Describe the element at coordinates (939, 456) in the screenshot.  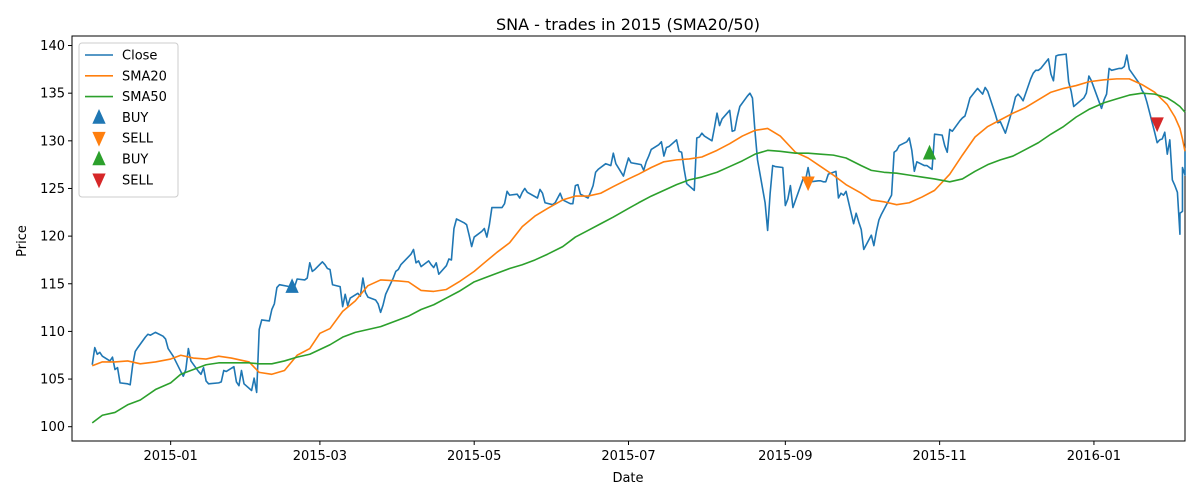
I see `x-tick-label: 2015-11` at that location.